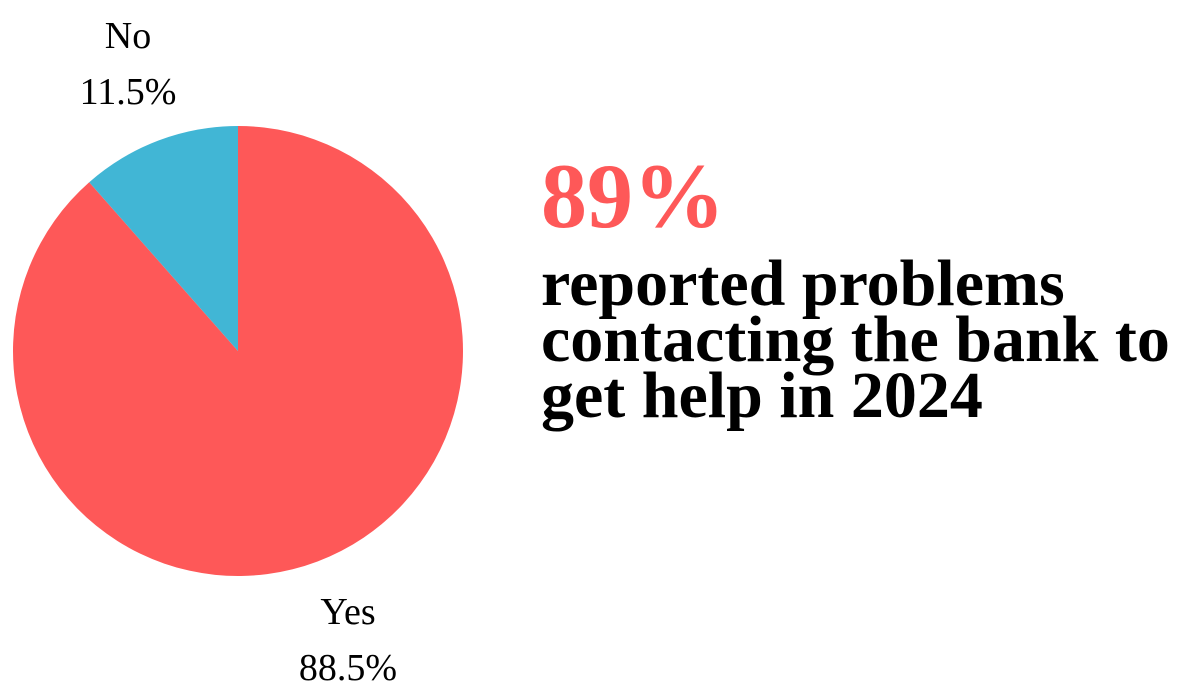 The height and width of the screenshot is (684, 1181). What do you see at coordinates (861, 196) in the screenshot?
I see `headline-stat: 89%` at bounding box center [861, 196].